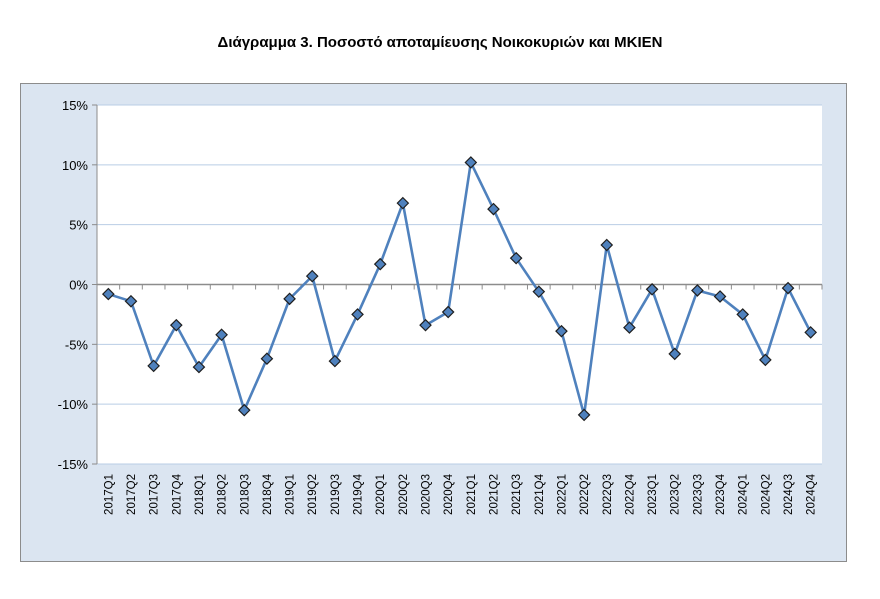 The width and height of the screenshot is (880, 599). I want to click on x-tick-label: 2017Q2, so click(132, 494).